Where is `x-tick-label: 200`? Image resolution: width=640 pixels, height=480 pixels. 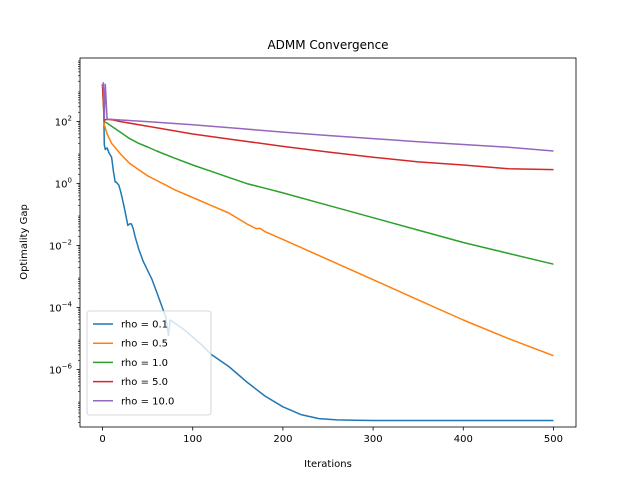 x-tick-label: 200 is located at coordinates (282, 439).